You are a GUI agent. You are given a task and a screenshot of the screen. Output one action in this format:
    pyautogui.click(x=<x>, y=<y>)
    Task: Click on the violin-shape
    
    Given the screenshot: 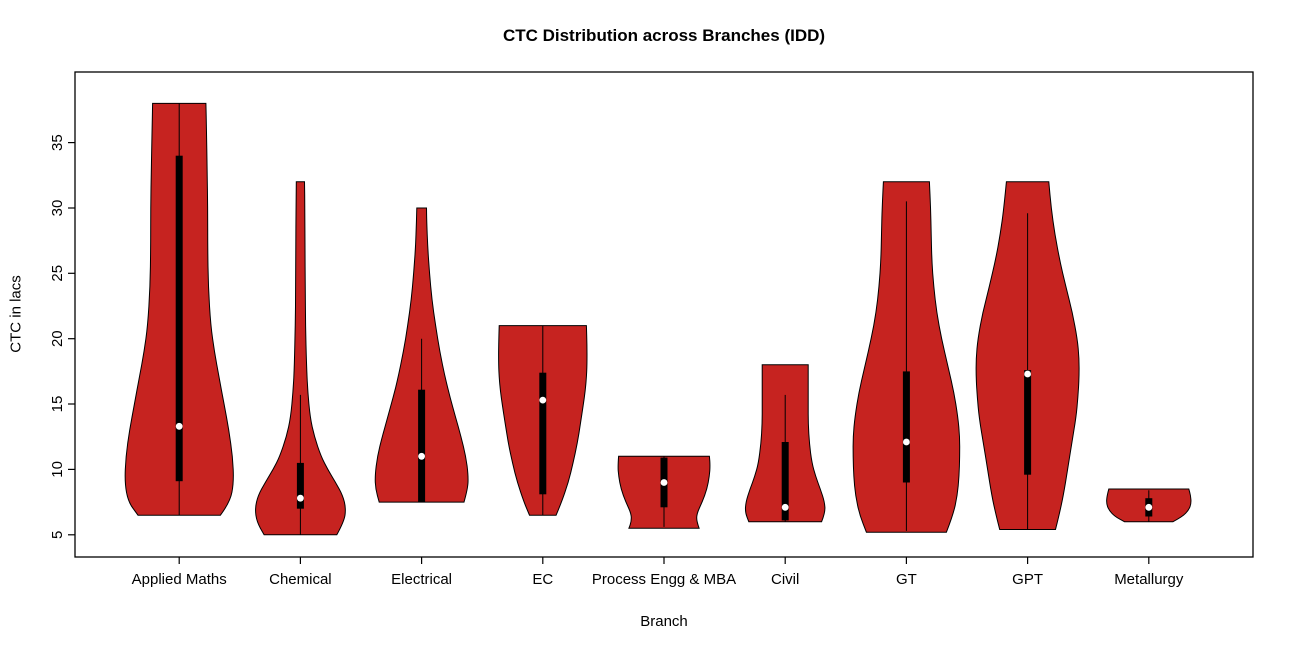 What is the action you would take?
    pyautogui.click(x=300, y=358)
    